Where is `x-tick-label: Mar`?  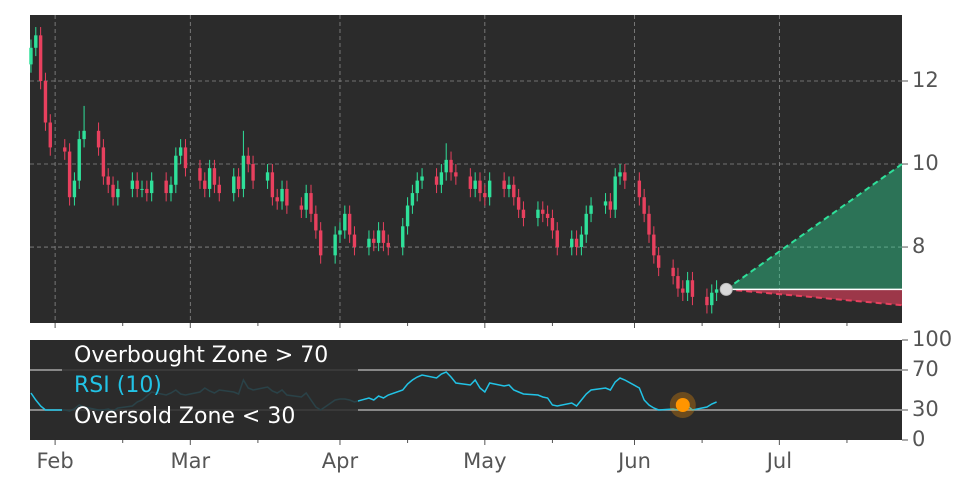 x-tick-label: Mar is located at coordinates (190, 461).